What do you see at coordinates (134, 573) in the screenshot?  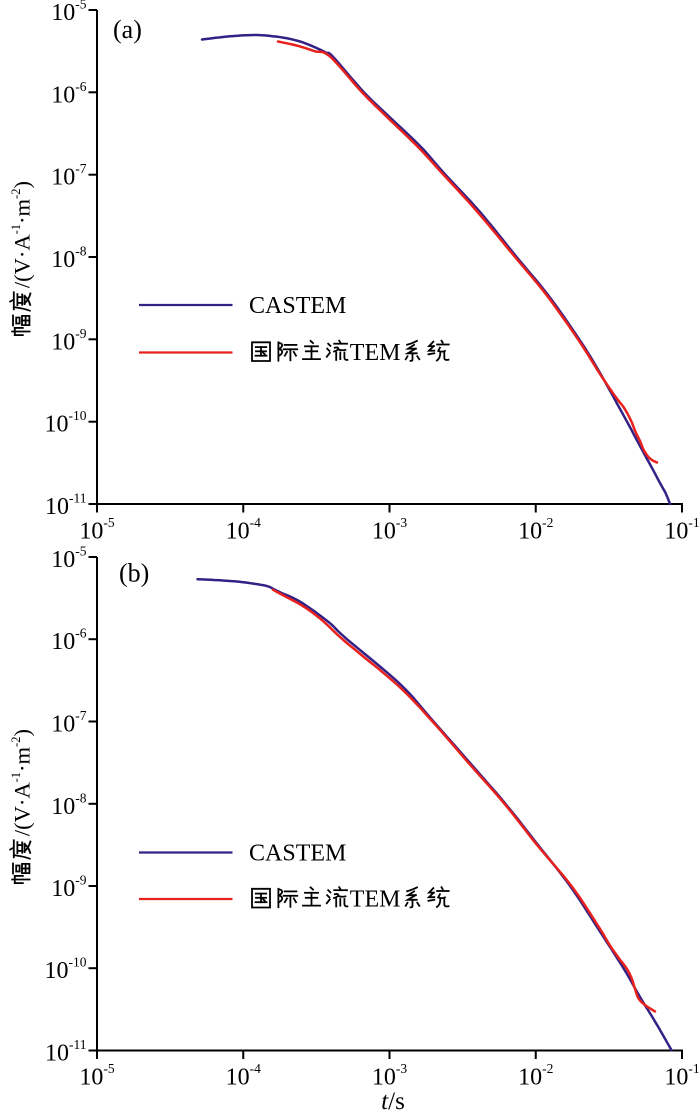 I see `svg-text: (b)` at bounding box center [134, 573].